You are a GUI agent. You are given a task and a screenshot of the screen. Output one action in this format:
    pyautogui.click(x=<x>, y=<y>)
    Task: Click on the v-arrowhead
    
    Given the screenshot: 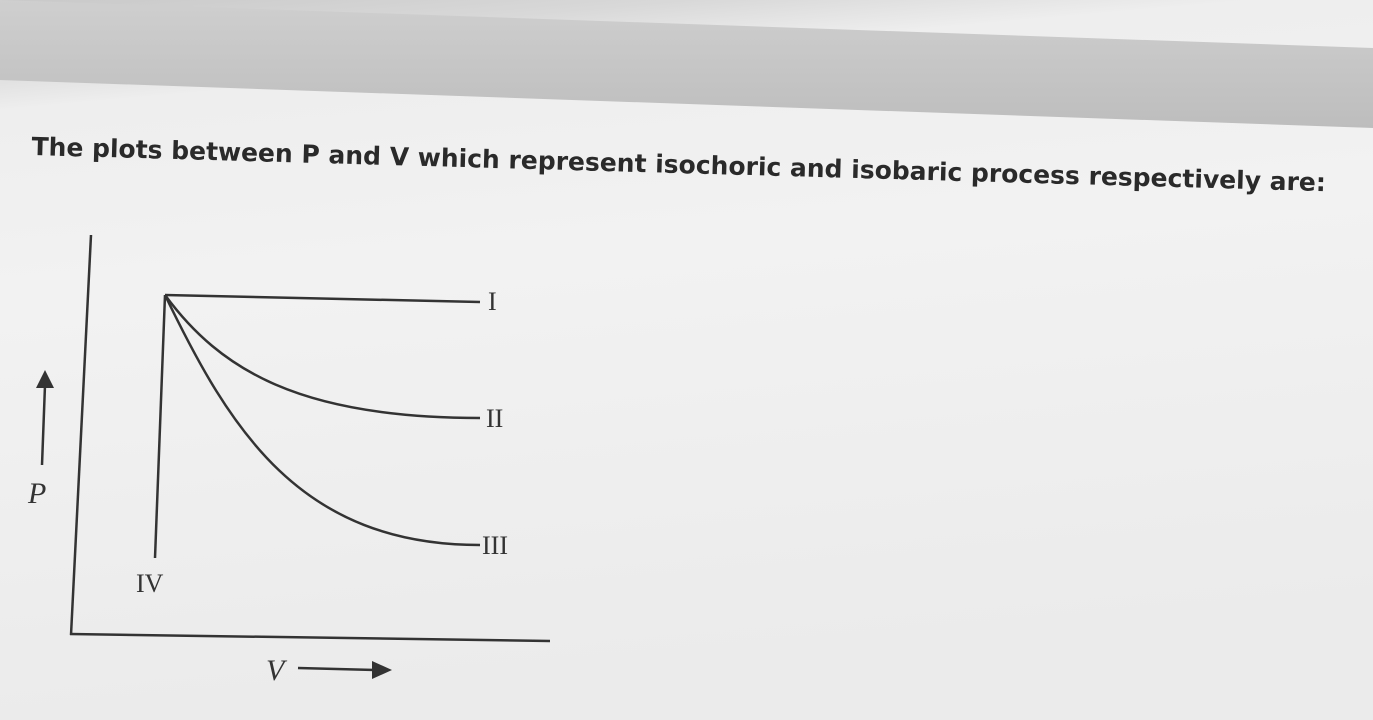 What is the action you would take?
    pyautogui.click(x=382, y=670)
    